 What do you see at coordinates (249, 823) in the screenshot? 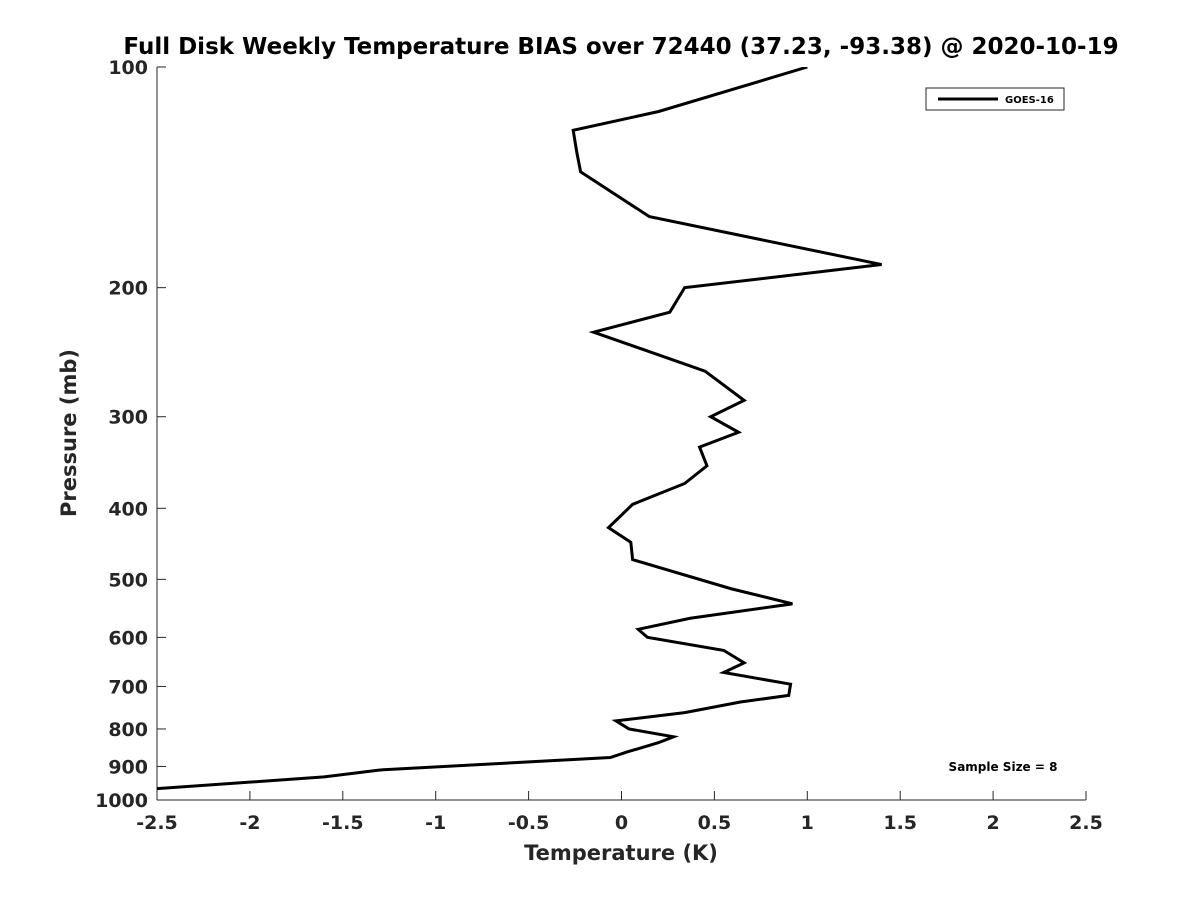
I see `x-tick-label: -2` at bounding box center [249, 823].